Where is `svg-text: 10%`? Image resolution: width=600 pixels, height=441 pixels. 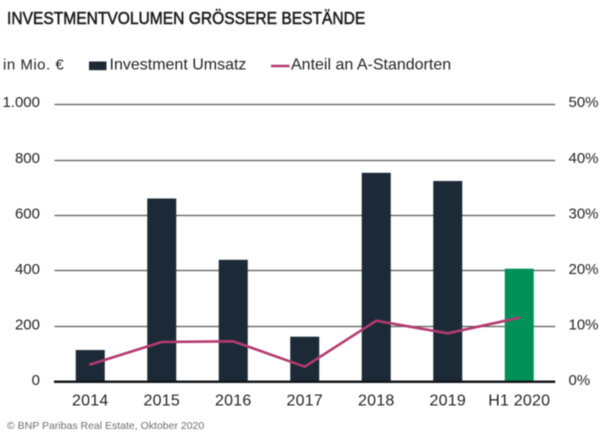
svg-text: 10% is located at coordinates (584, 325).